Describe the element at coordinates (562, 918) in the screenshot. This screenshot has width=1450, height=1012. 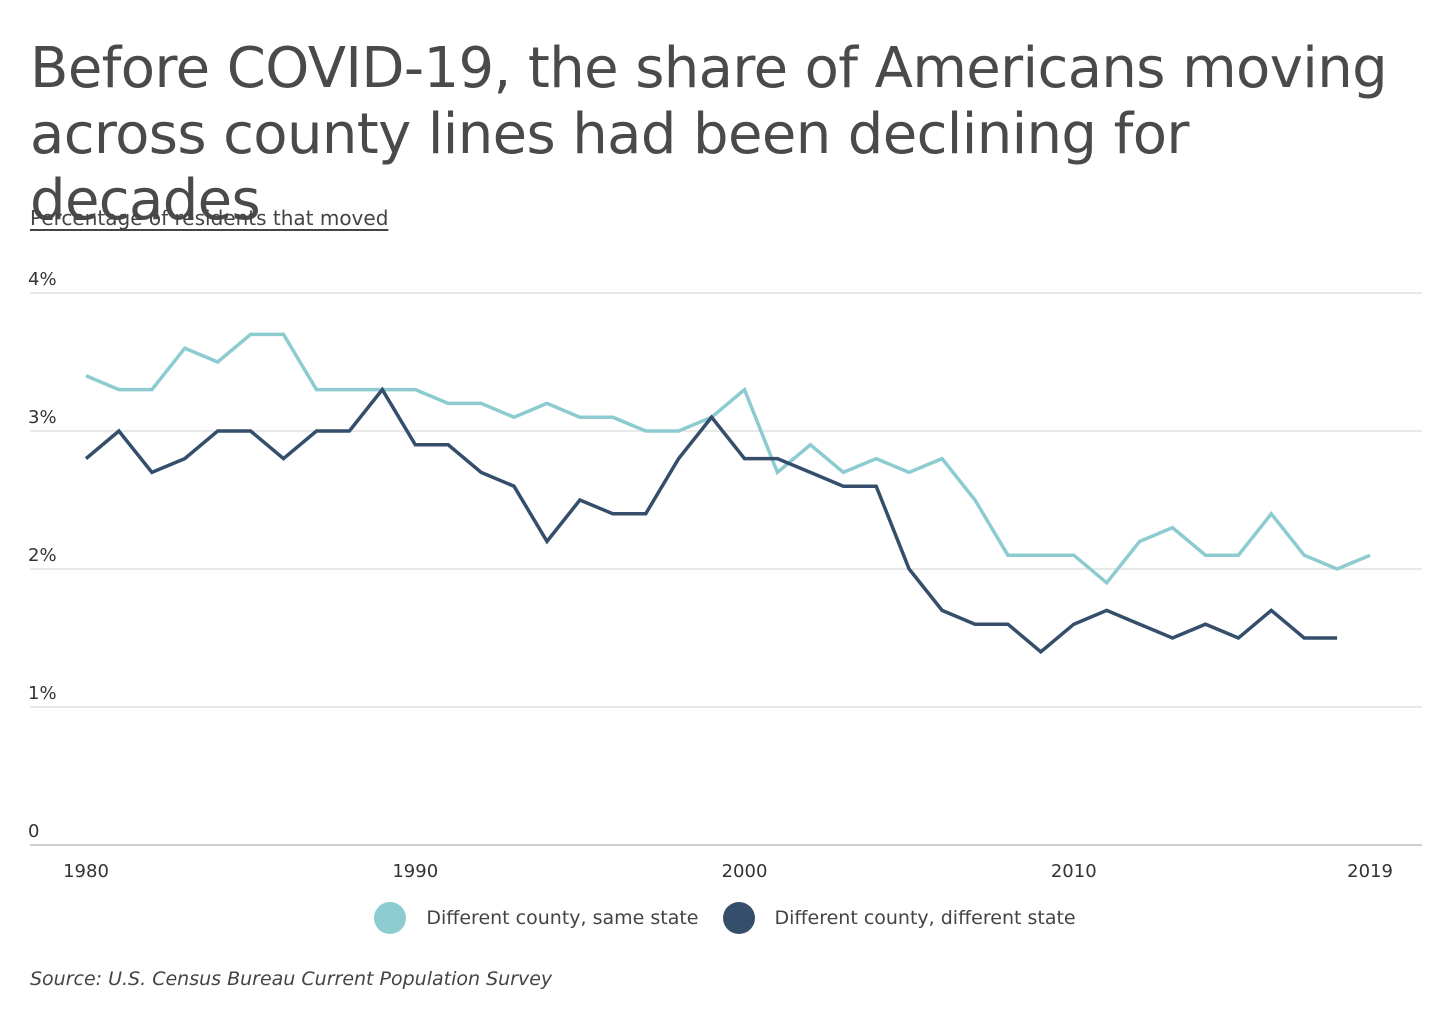
I see `legend-label-same-state: Different county, same state` at that location.